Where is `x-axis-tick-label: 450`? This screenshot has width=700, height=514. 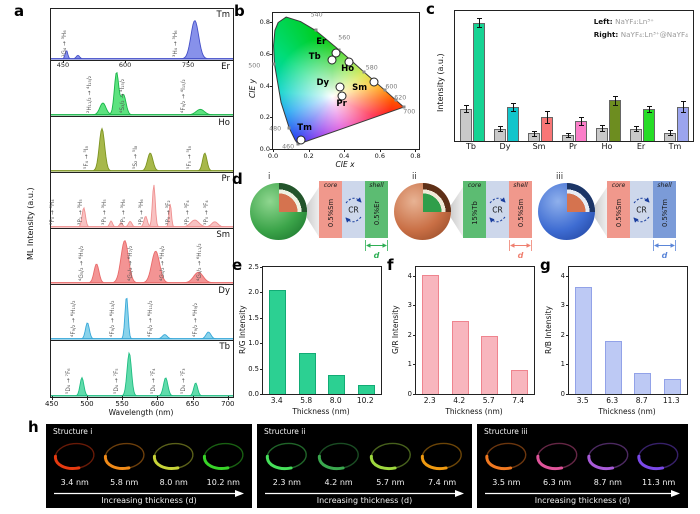
x-axis-tick-label: 450 is located at coordinates (51, 404).